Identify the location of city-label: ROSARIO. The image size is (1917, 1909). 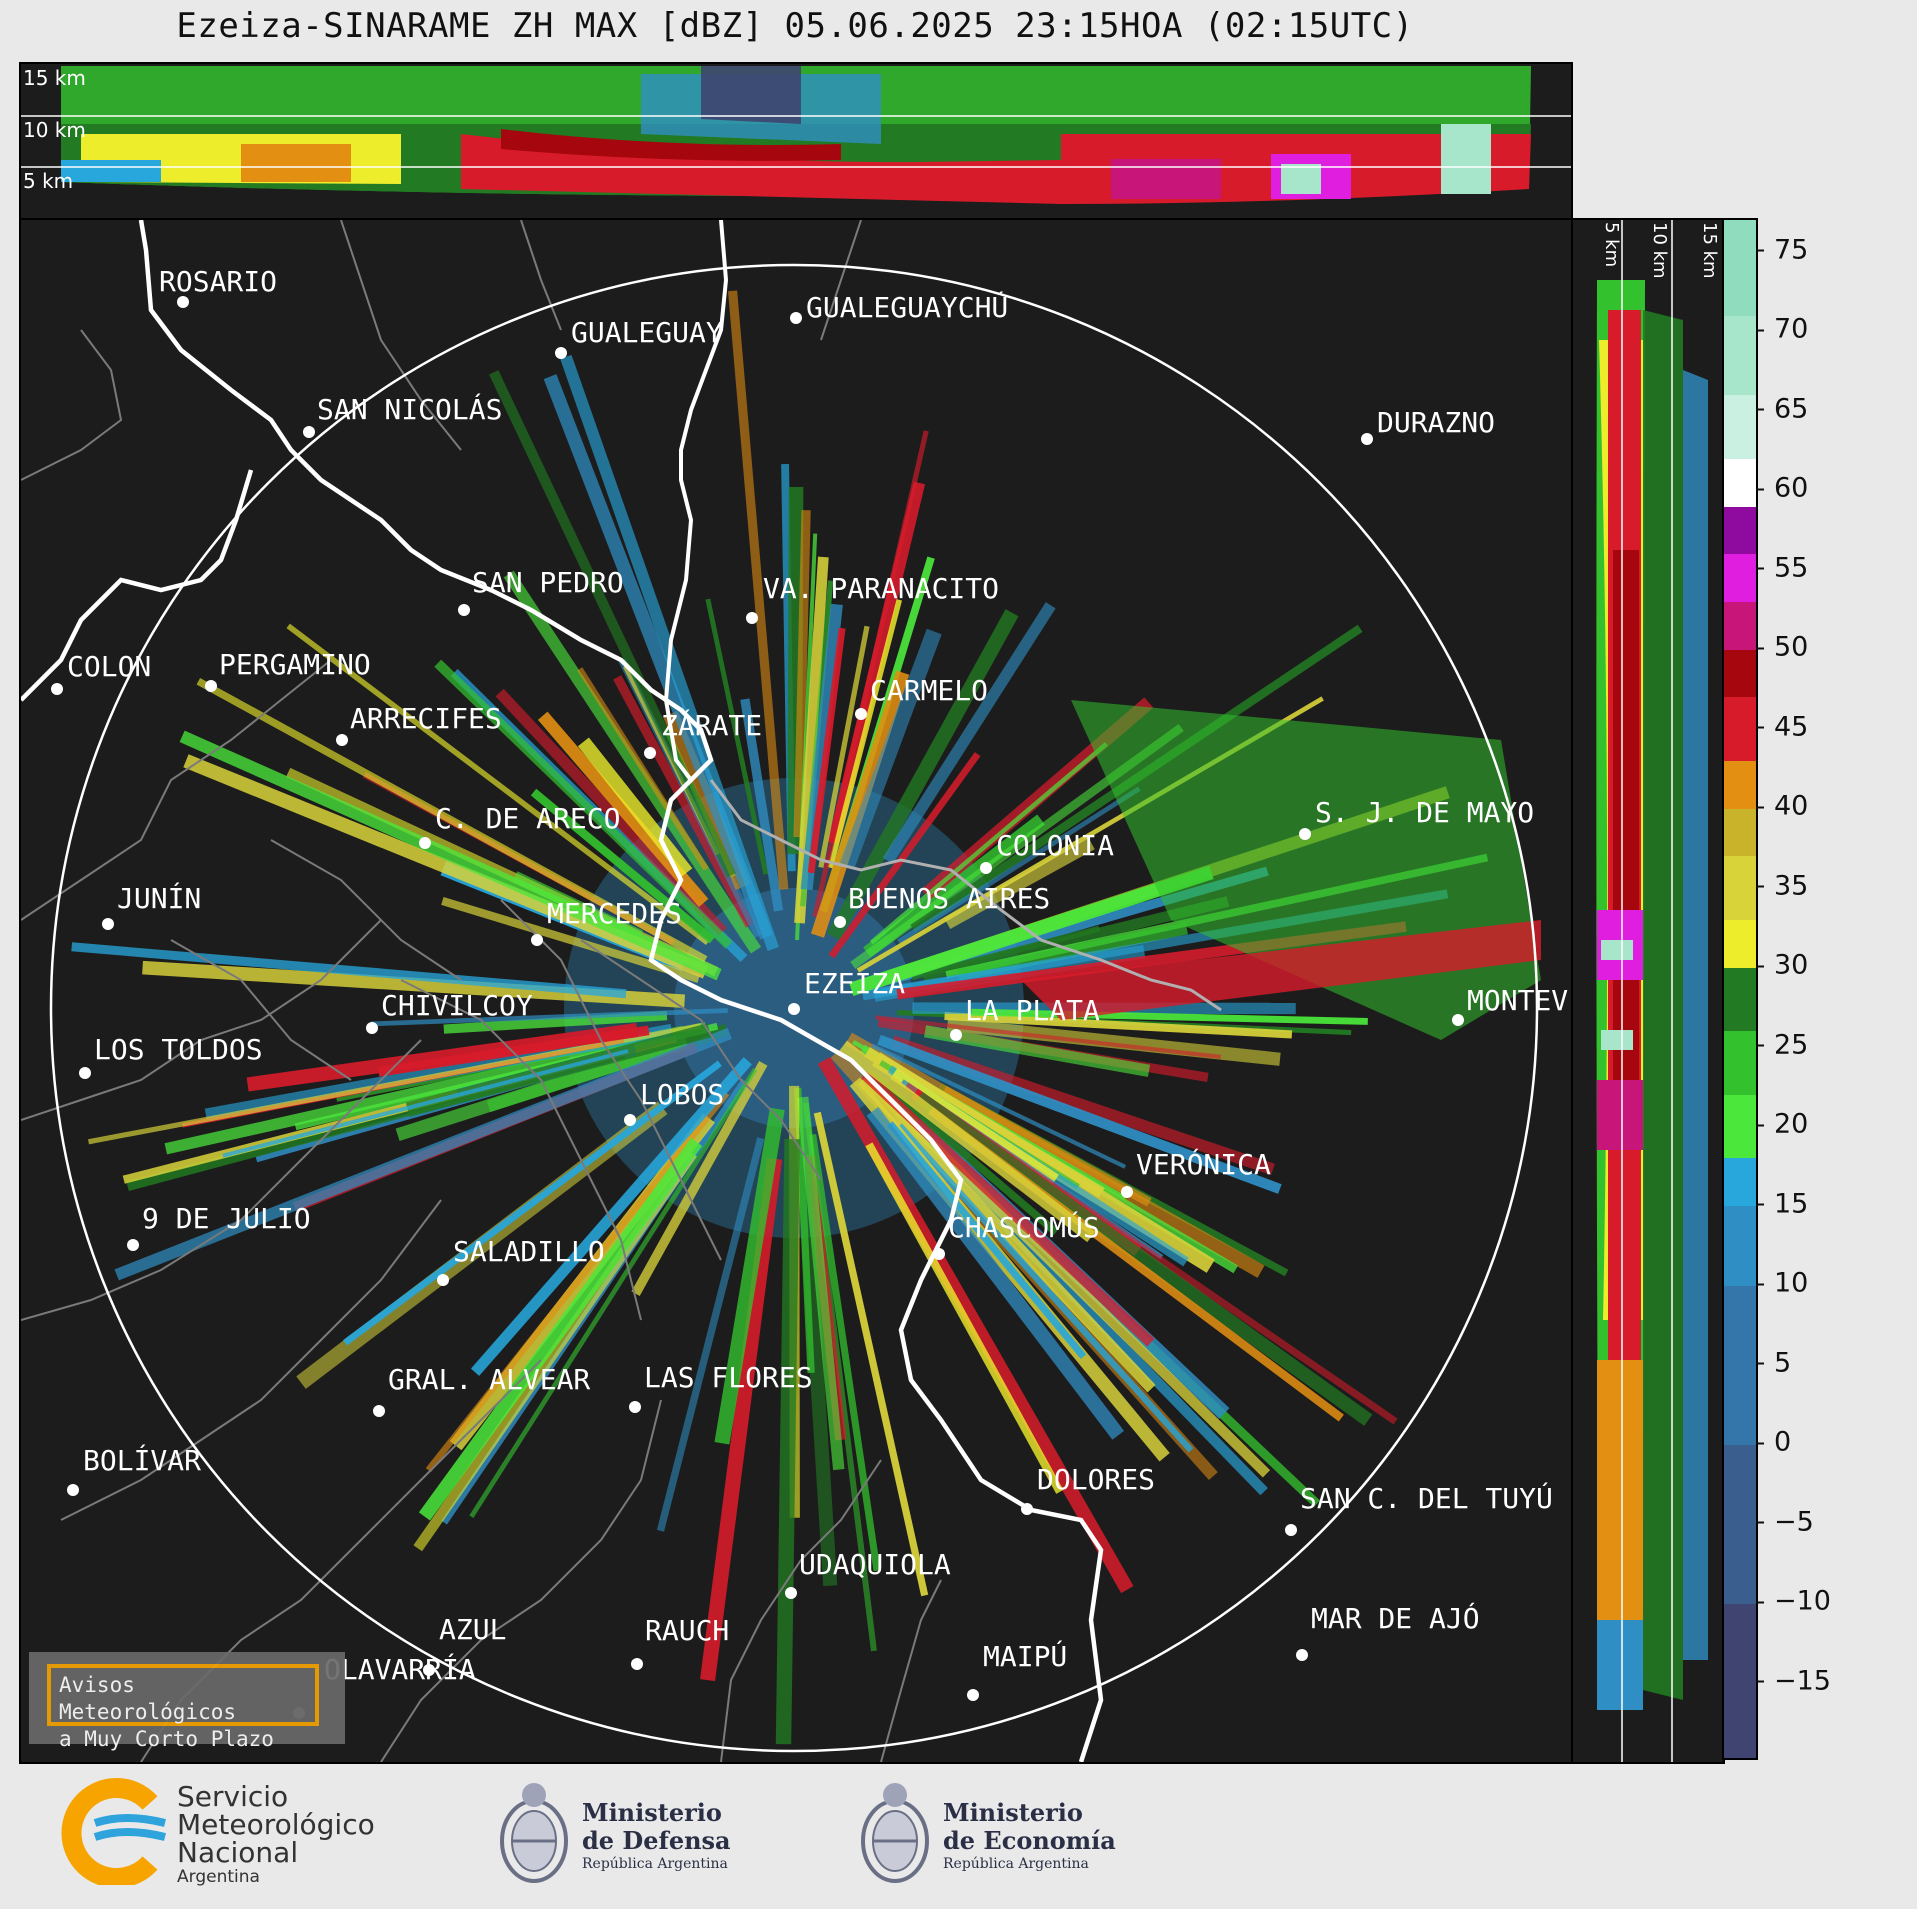
(218, 281).